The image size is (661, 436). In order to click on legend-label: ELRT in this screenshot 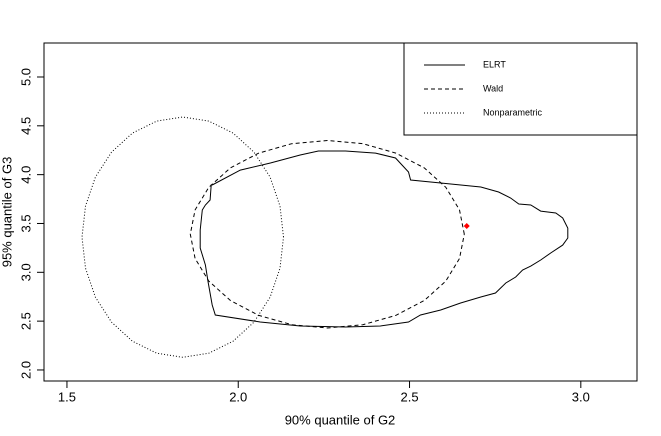, I will do `click(494, 64)`.